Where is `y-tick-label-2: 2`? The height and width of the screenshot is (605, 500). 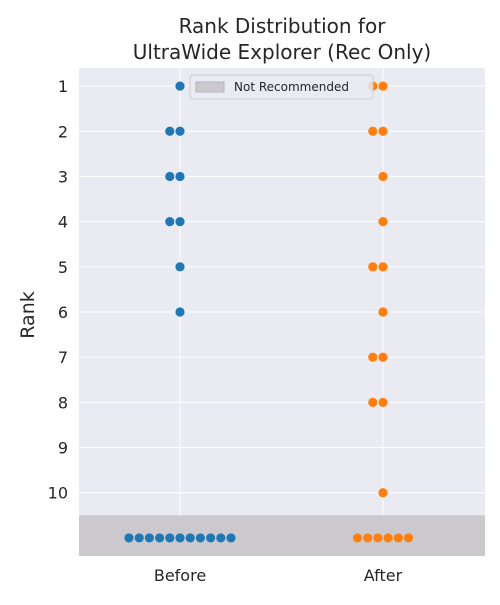 y-tick-label-2: 2 is located at coordinates (63, 131).